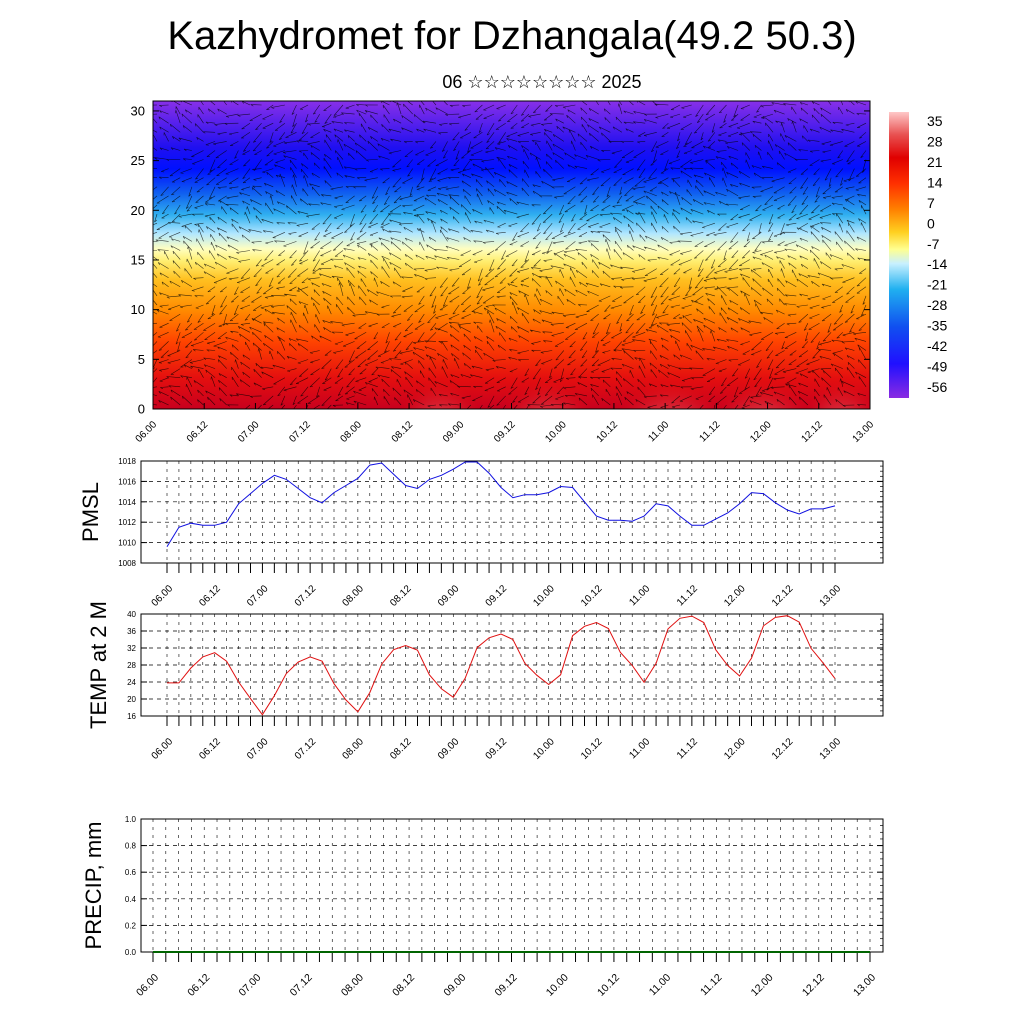 The width and height of the screenshot is (1024, 1024). Describe the element at coordinates (131, 614) in the screenshot. I see `y-tick-label: 40` at that location.